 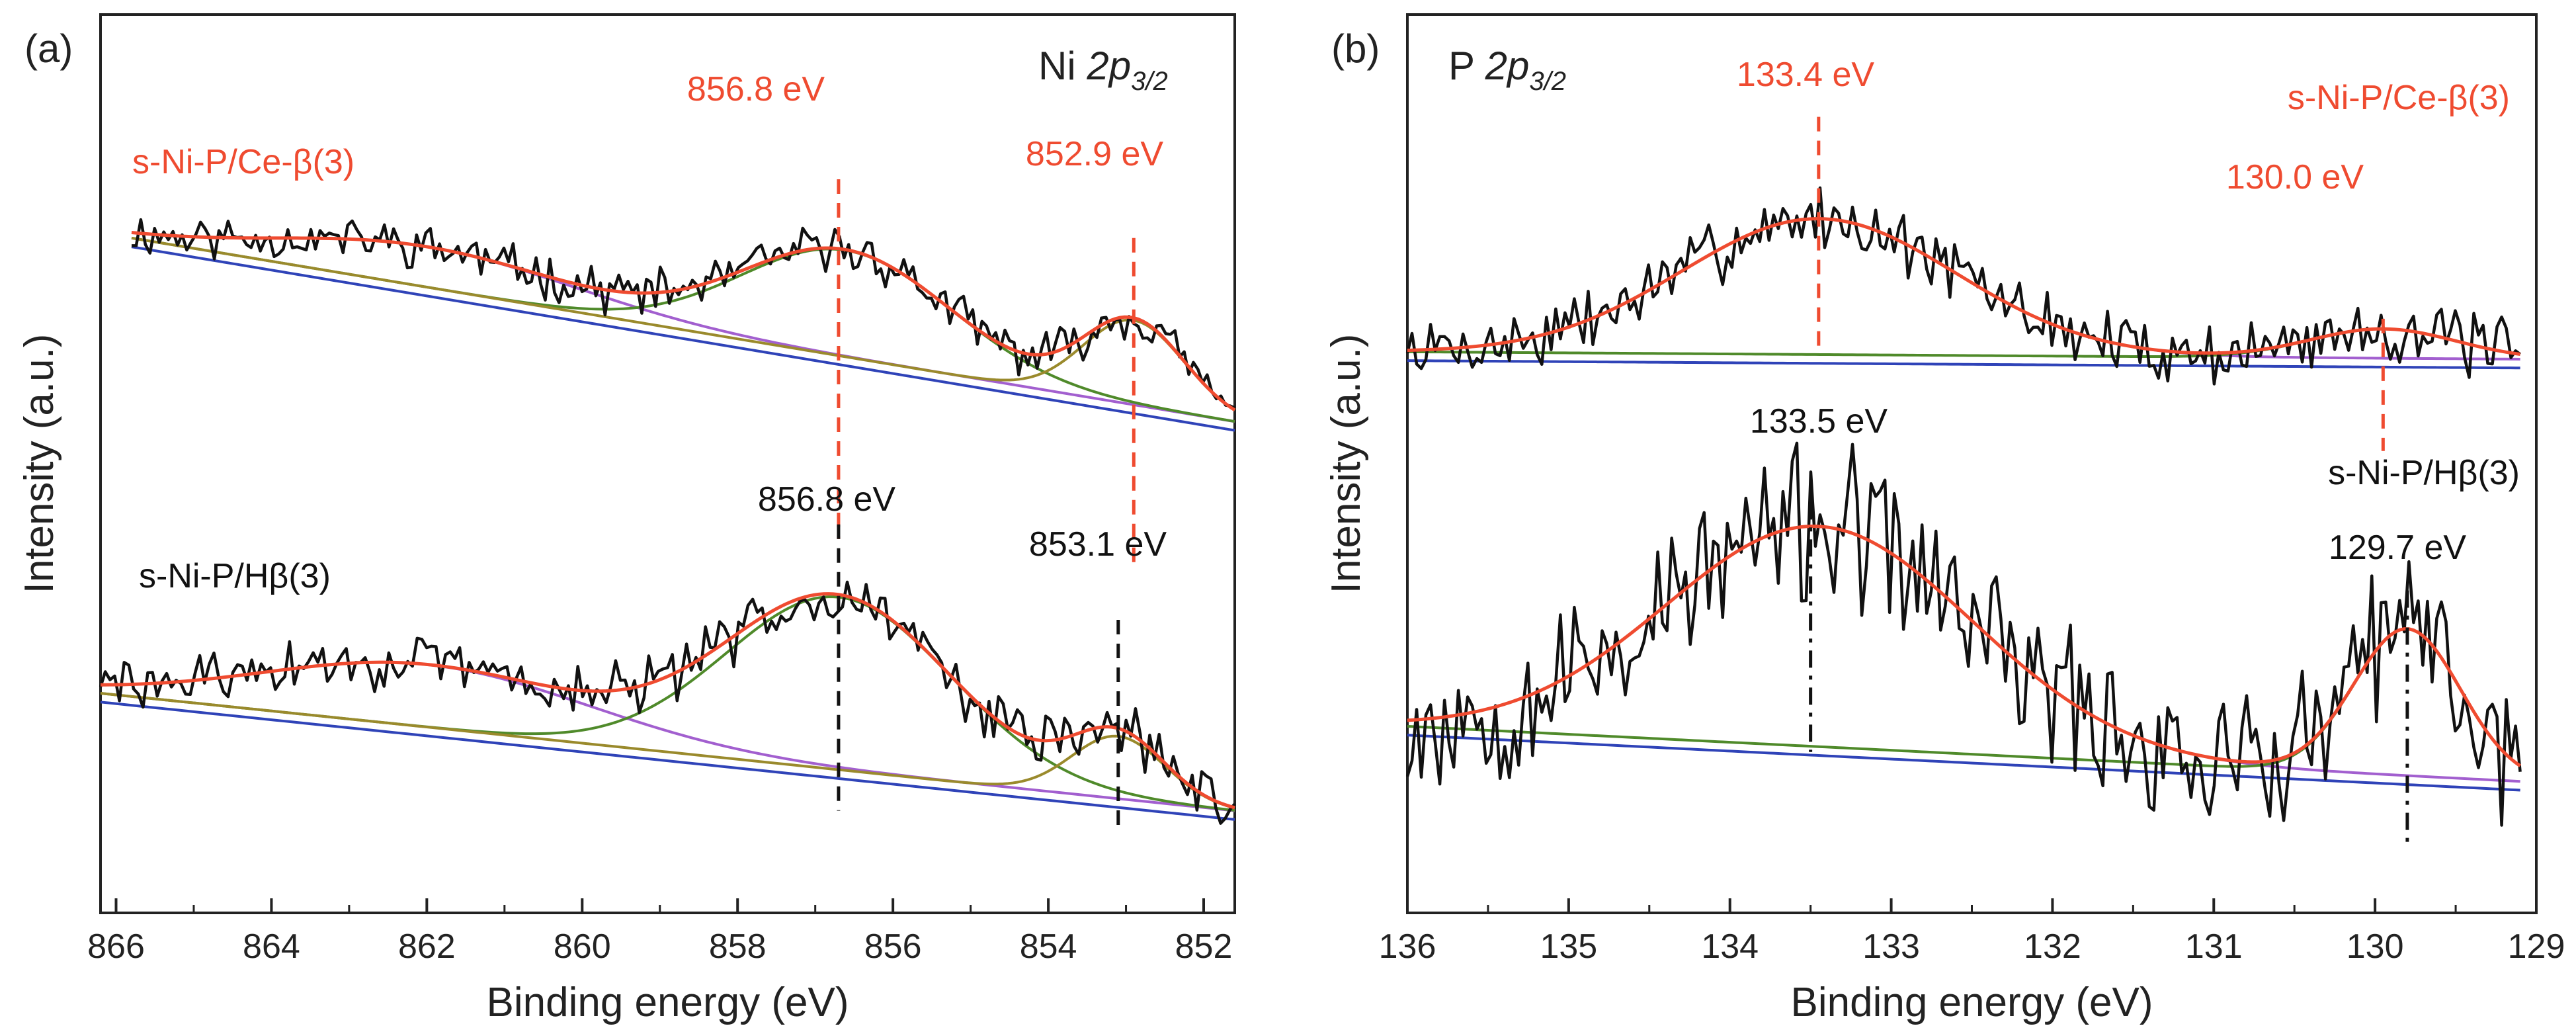 I want to click on peak-energy-label: 853.1 eV, so click(x=1098, y=545).